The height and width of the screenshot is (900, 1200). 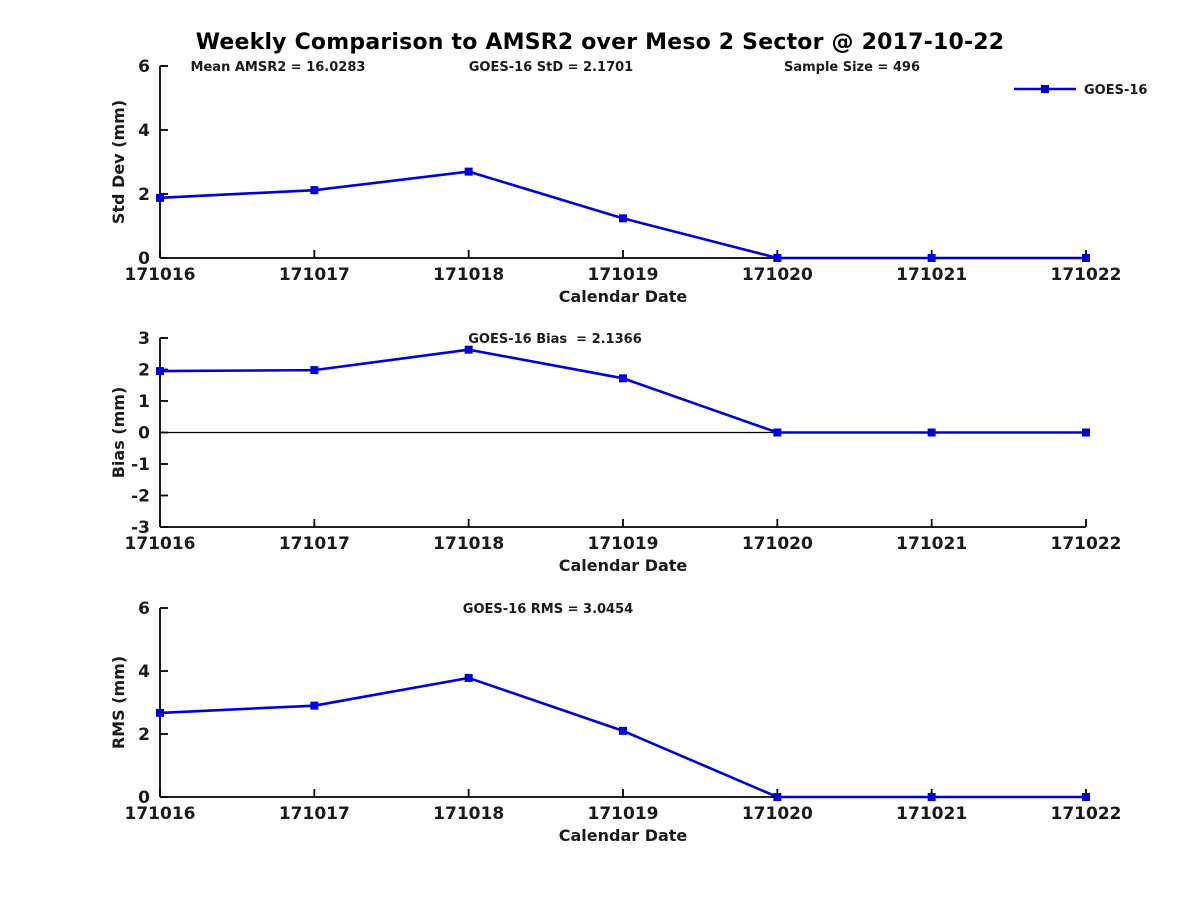 What do you see at coordinates (777, 275) in the screenshot?
I see `x-tick-label-std_dev: 171020` at bounding box center [777, 275].